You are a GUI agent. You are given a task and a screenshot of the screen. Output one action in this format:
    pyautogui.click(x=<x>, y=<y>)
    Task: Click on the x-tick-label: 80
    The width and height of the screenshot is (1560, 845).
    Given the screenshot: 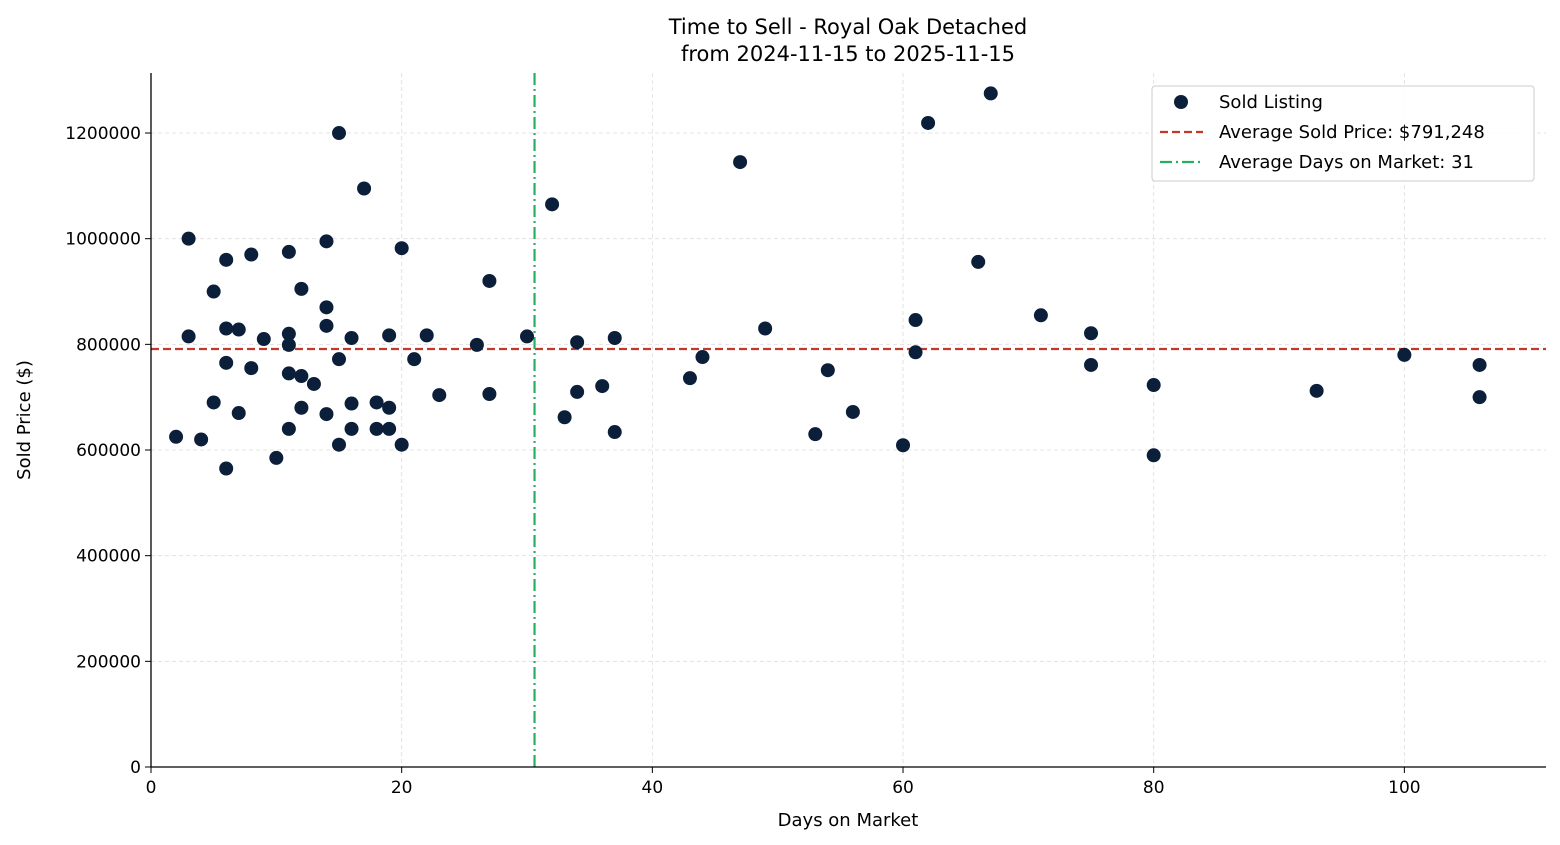 What is the action you would take?
    pyautogui.click(x=1154, y=788)
    